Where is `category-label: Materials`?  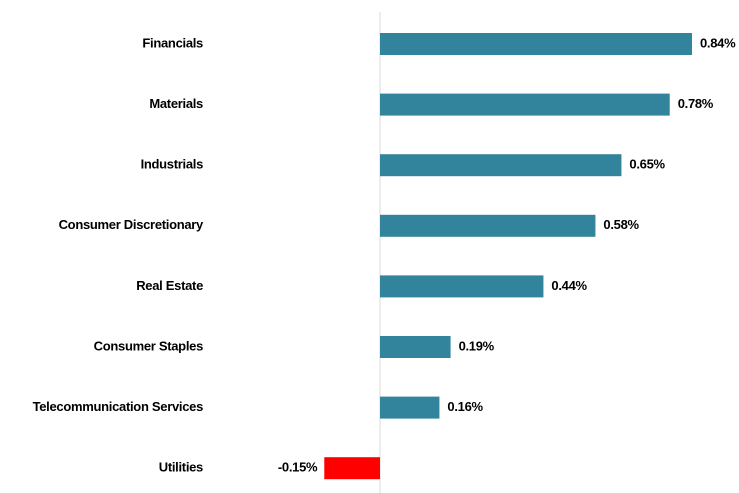
category-label: Materials is located at coordinates (176, 103).